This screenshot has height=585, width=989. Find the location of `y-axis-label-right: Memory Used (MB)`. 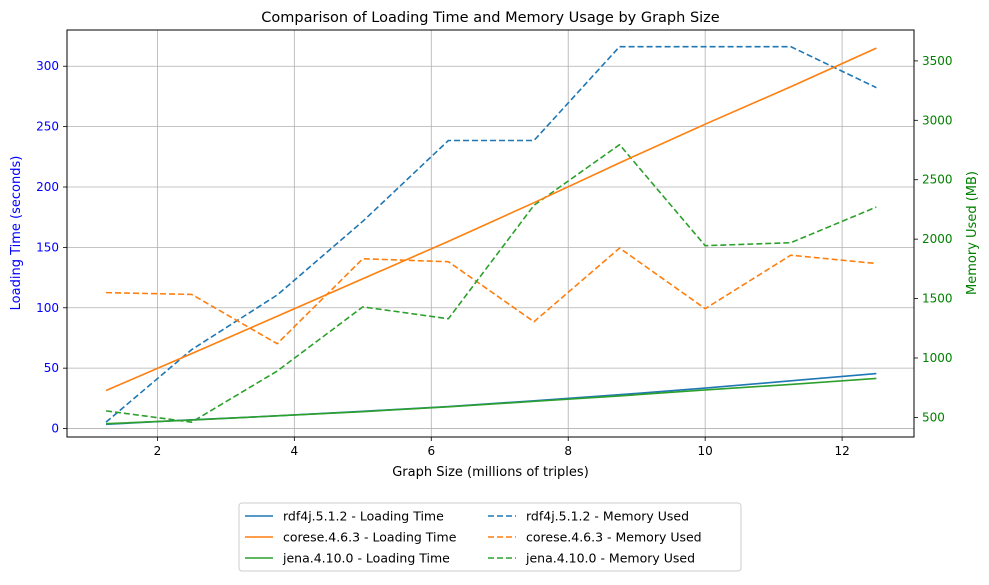

y-axis-label-right: Memory Used (MB) is located at coordinates (972, 233).